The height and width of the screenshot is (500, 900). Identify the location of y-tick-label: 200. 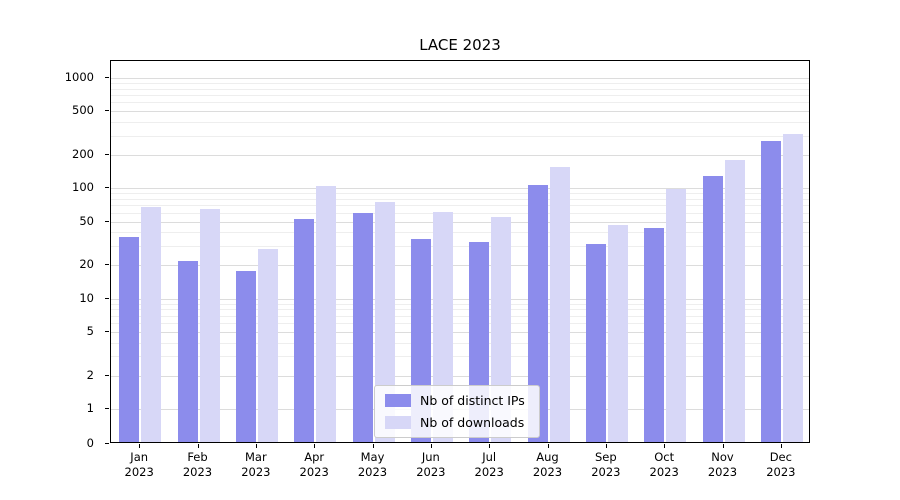
(83, 154).